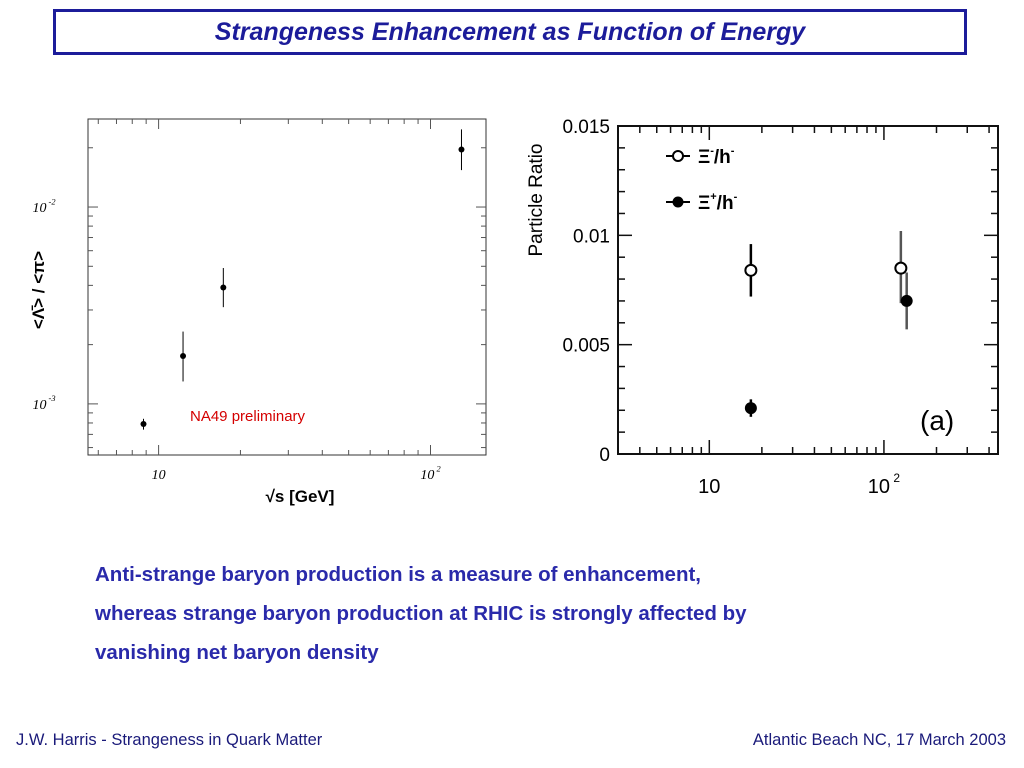 Image resolution: width=1024 pixels, height=768 pixels. What do you see at coordinates (536, 200) in the screenshot?
I see `y-axis-label: Particle Ratio` at bounding box center [536, 200].